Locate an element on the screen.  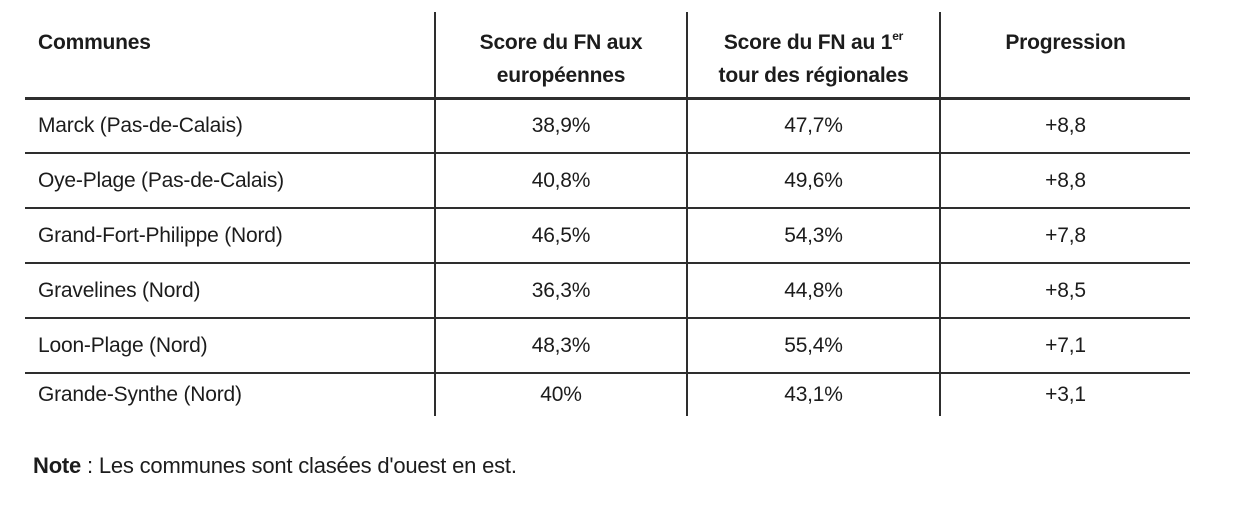
table-row: Marck (Pas-de-Calais) 38,9% 47,7% +8,8 is located at coordinates (607, 126).